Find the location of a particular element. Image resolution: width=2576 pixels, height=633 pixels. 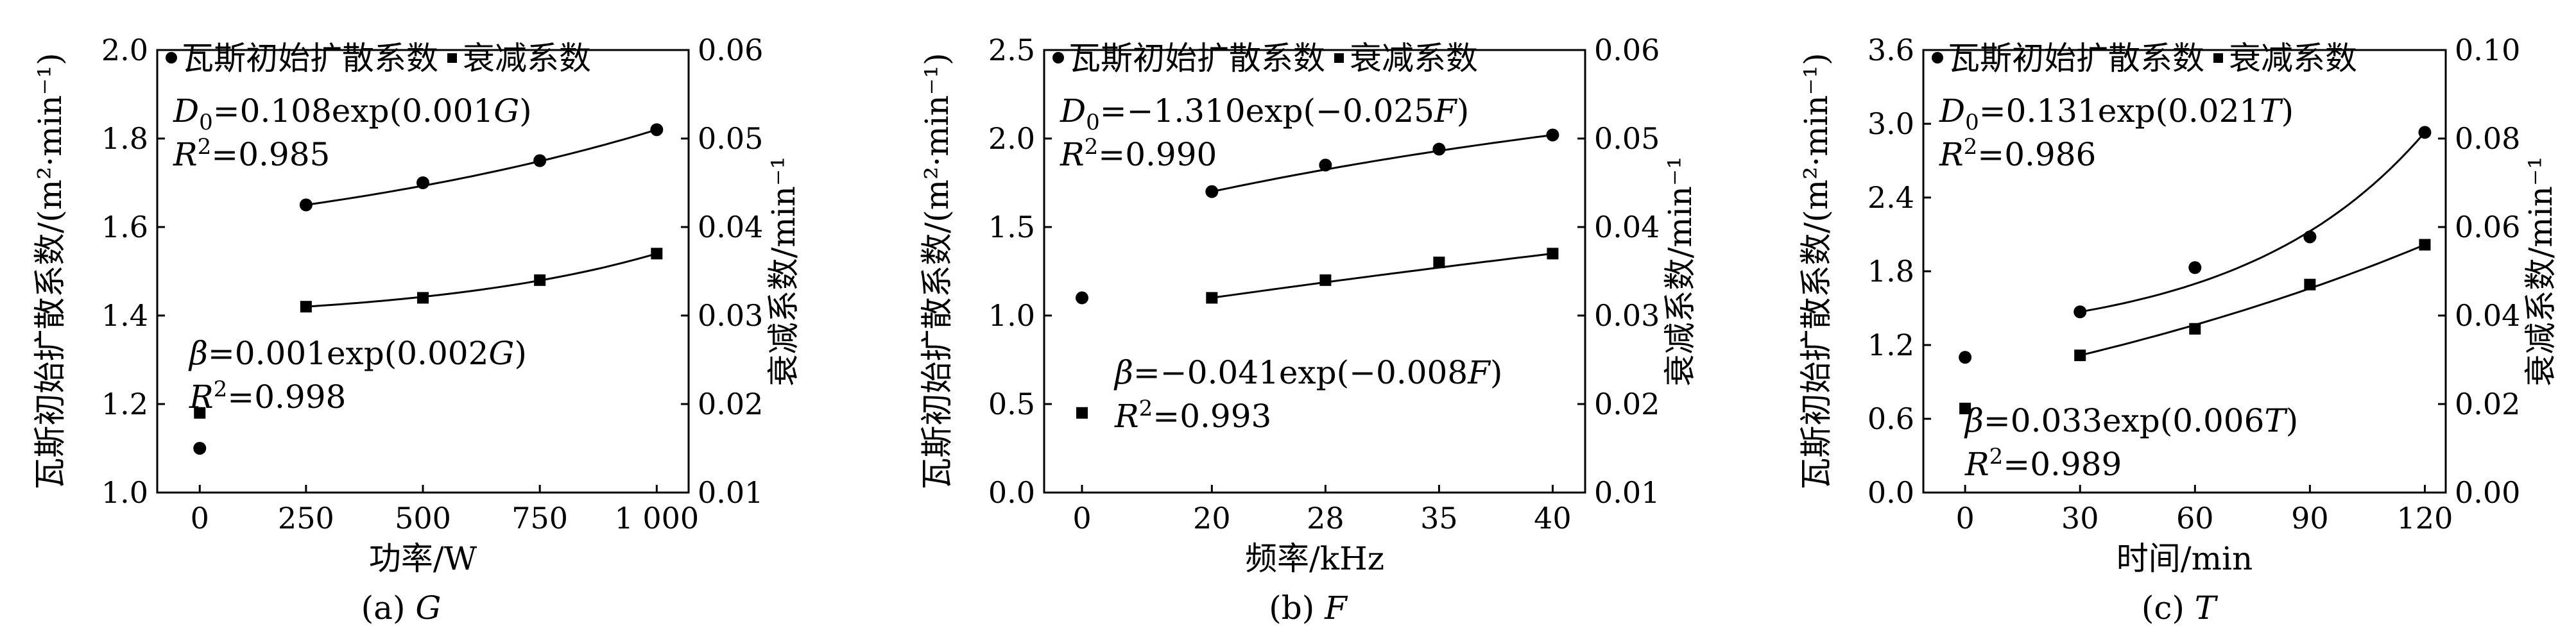

y-left-tick-label: 1.5 is located at coordinates (1011, 227).